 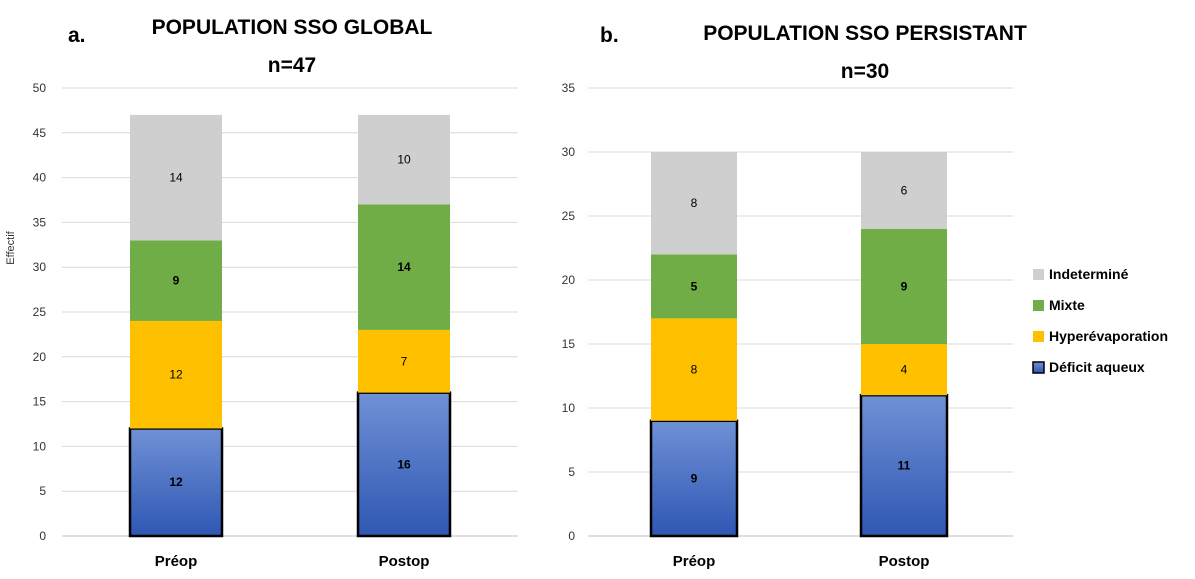 I want to click on legend-entry: Mixte, so click(x=1067, y=305).